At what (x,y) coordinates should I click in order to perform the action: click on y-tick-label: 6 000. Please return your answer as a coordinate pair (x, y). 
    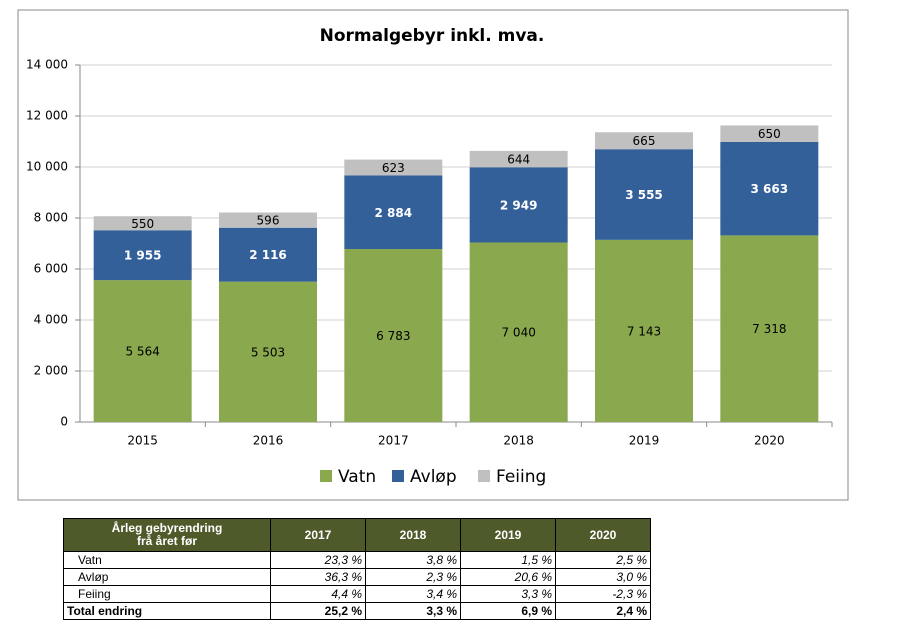
    Looking at the image, I should click on (51, 269).